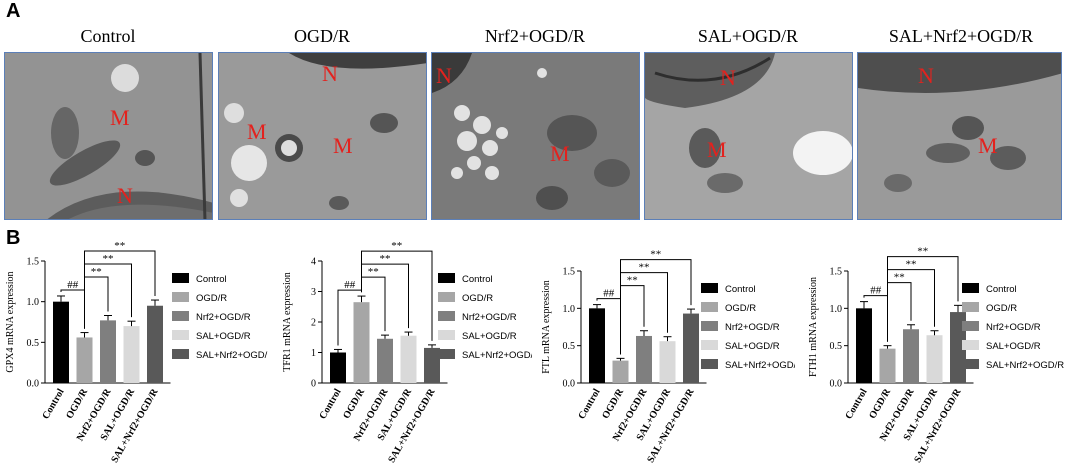 The height and width of the screenshot is (474, 1065). What do you see at coordinates (313, 292) in the screenshot?
I see `y-tick-label: 3` at bounding box center [313, 292].